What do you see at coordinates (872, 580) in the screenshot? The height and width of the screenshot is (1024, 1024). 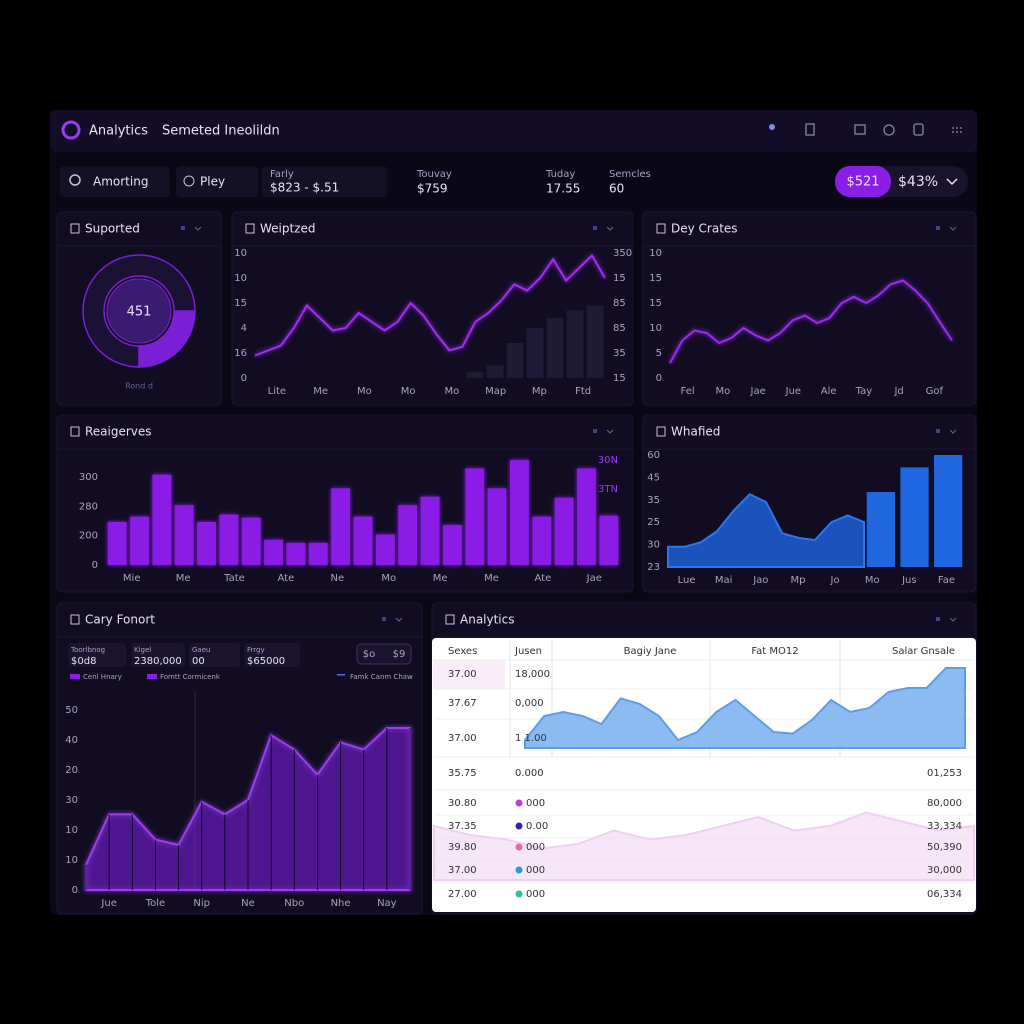 I see `x-tick-label: Mo` at bounding box center [872, 580].